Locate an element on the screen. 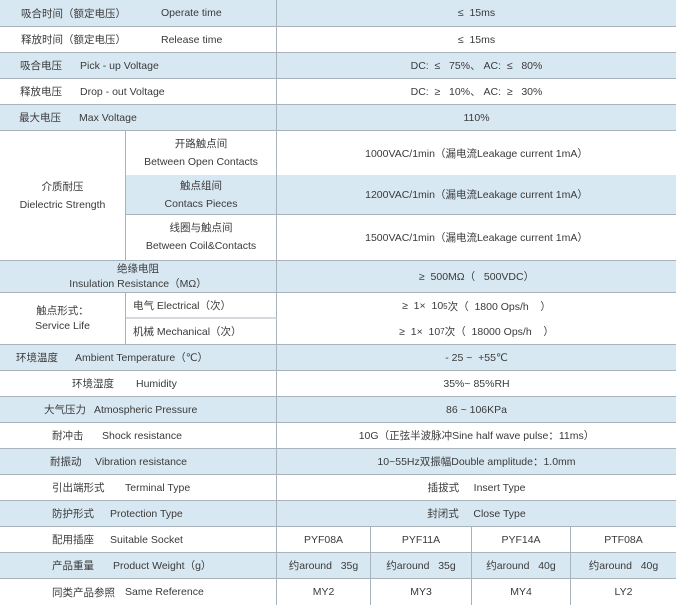 This screenshot has height=605, width=676. cell: MY3 is located at coordinates (421, 592).